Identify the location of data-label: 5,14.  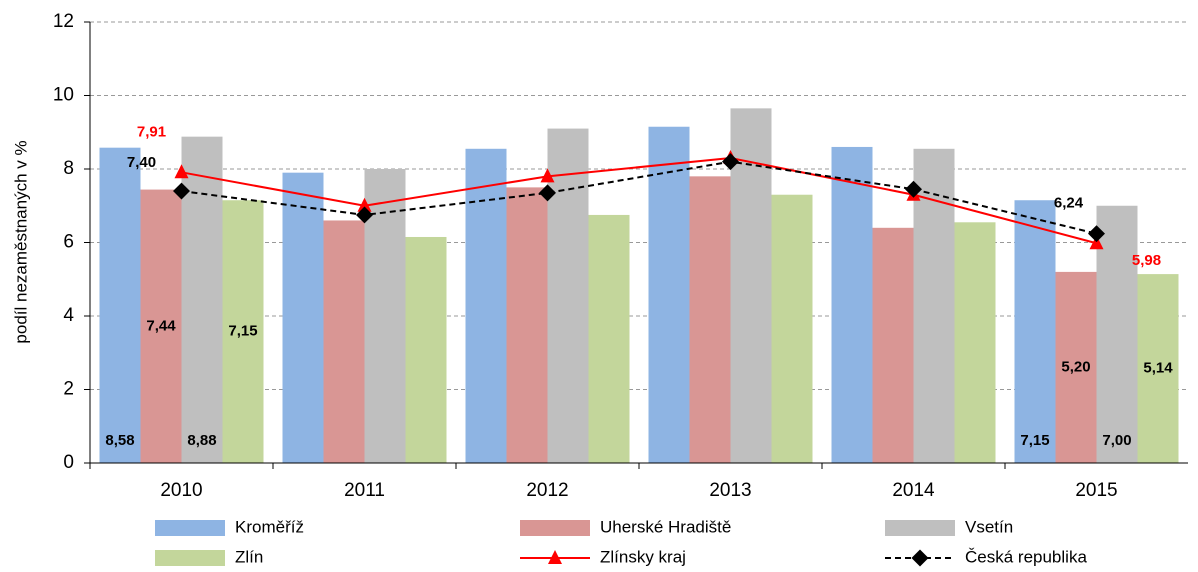
(1158, 368).